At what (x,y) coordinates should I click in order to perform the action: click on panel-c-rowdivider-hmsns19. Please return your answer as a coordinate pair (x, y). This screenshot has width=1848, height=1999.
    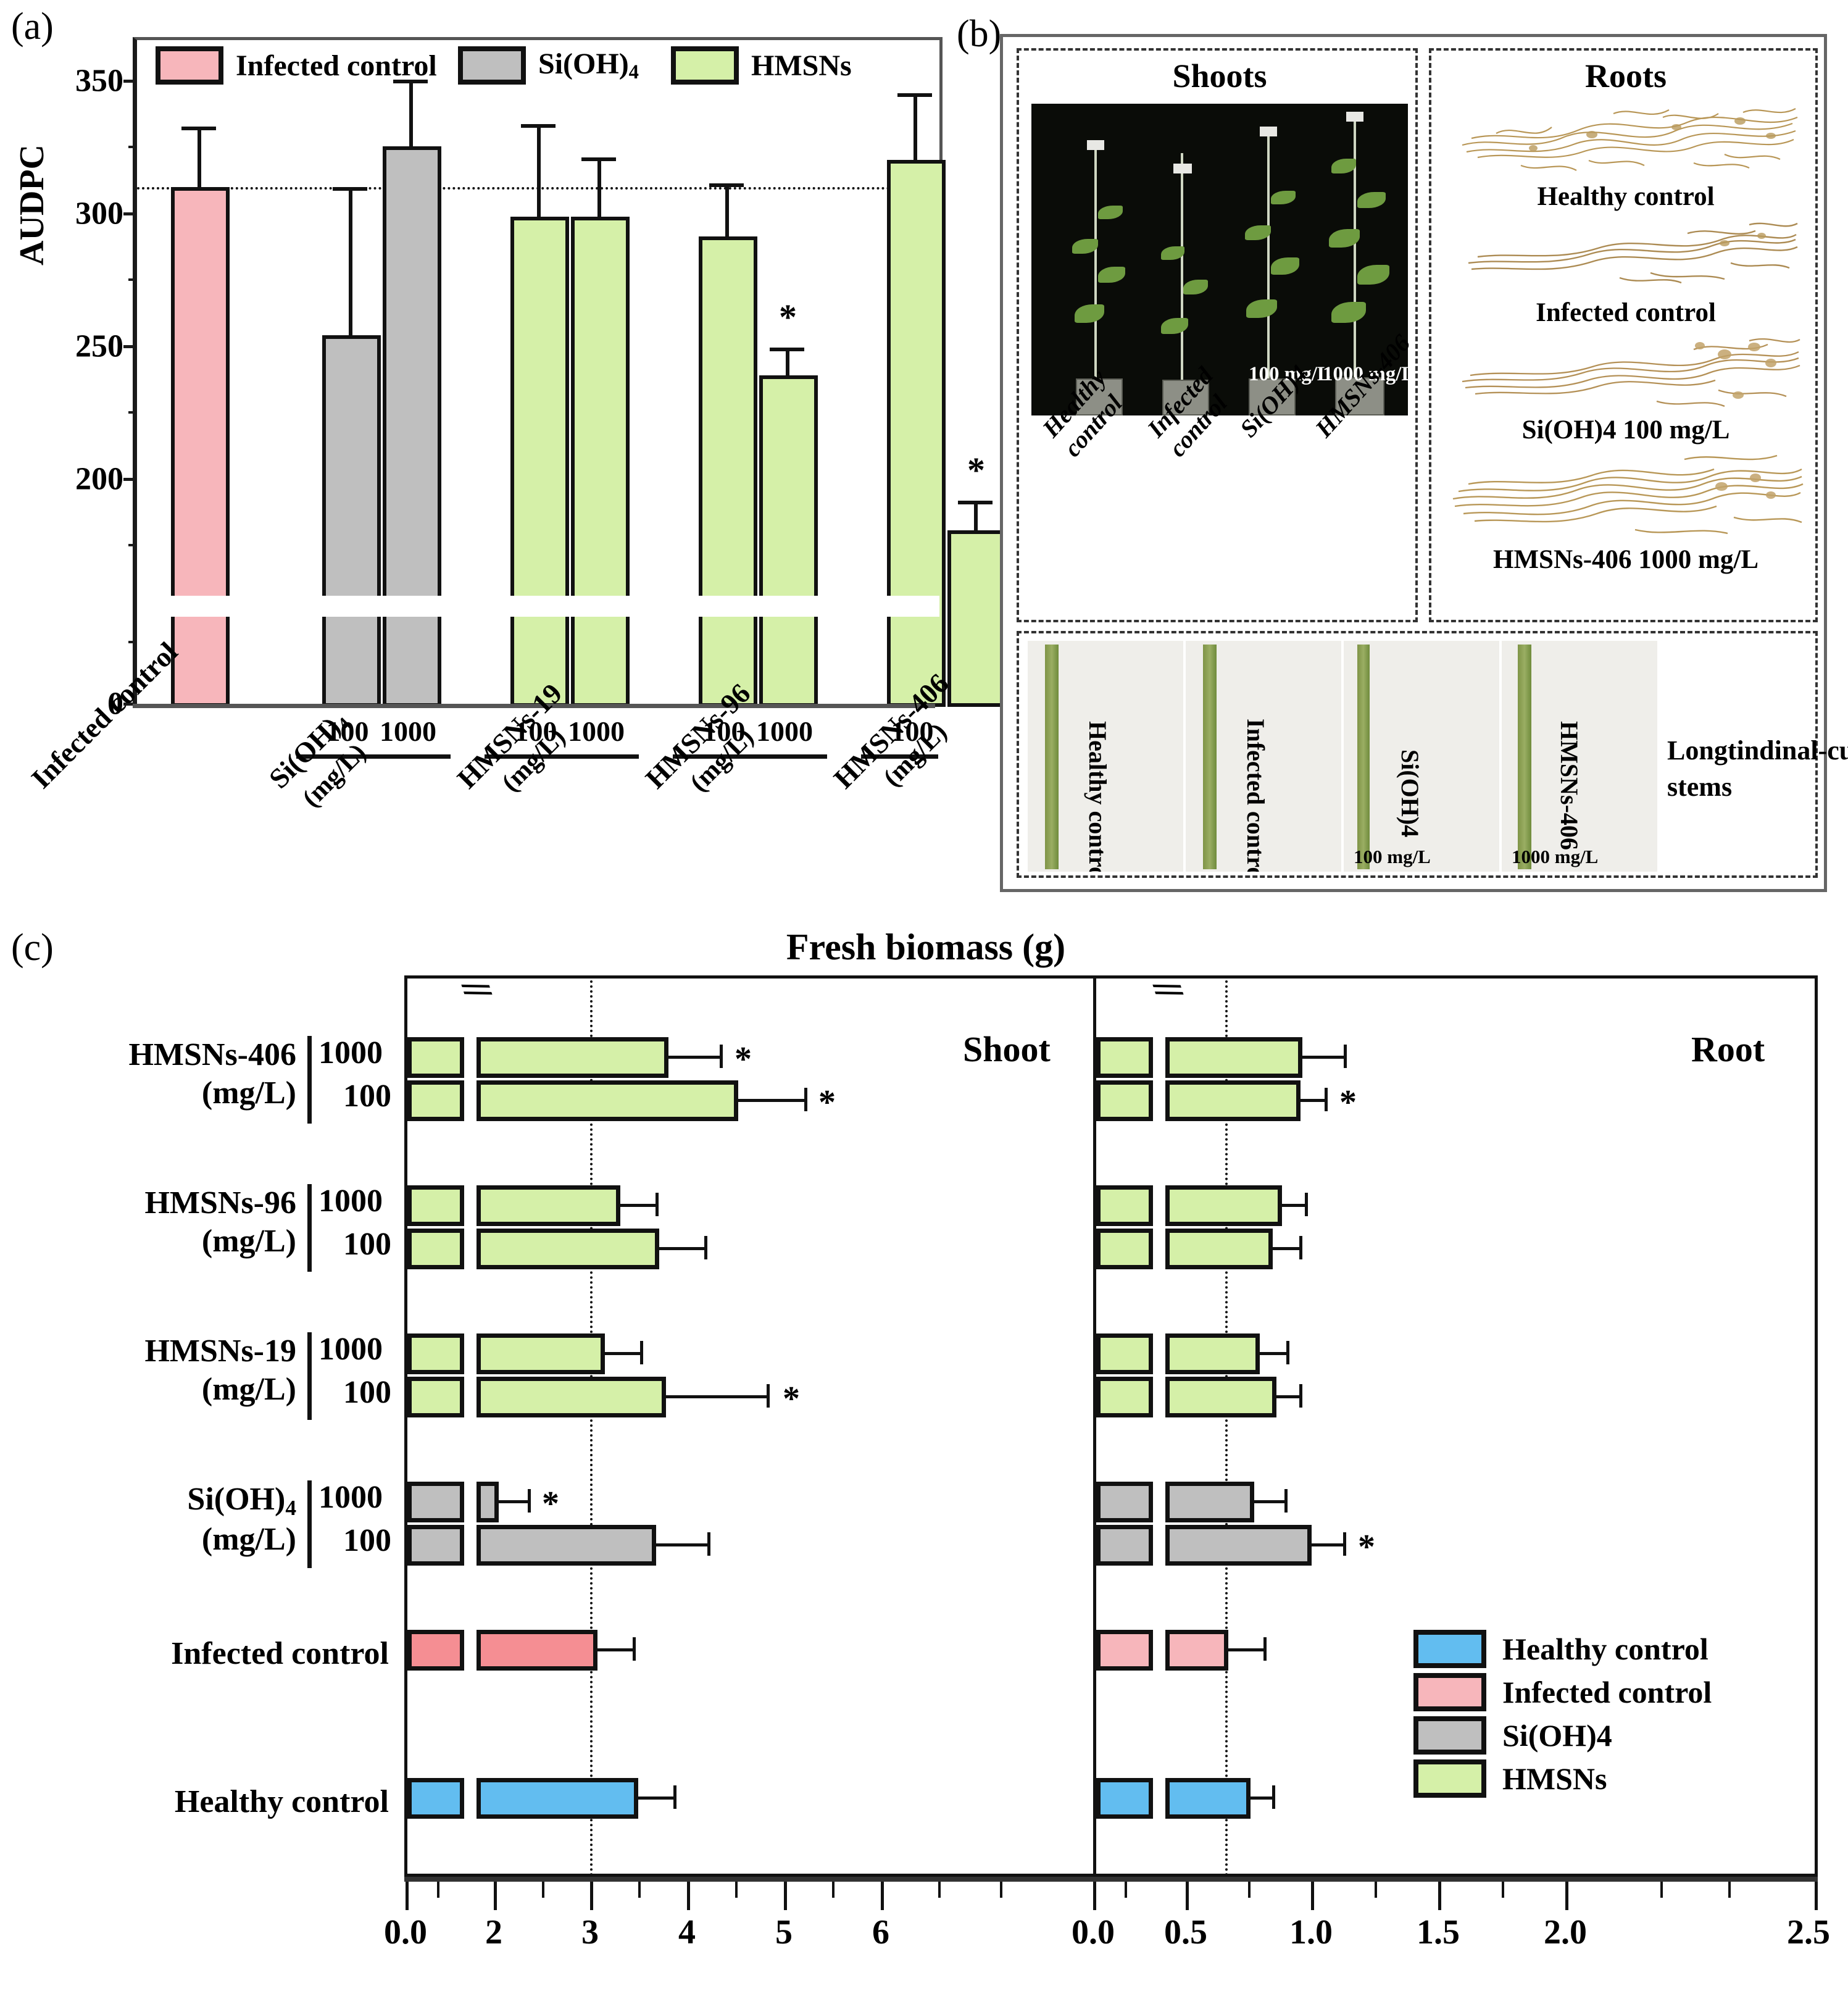
    Looking at the image, I should click on (309, 1376).